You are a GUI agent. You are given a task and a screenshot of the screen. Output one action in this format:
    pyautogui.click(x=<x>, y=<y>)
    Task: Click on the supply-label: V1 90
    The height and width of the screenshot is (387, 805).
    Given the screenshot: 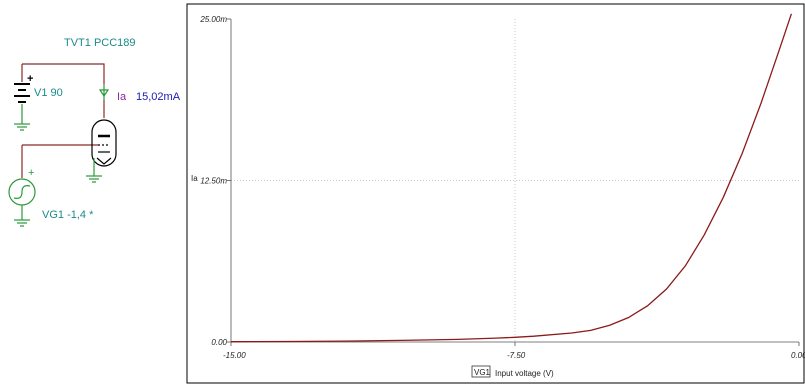 What is the action you would take?
    pyautogui.click(x=48, y=93)
    